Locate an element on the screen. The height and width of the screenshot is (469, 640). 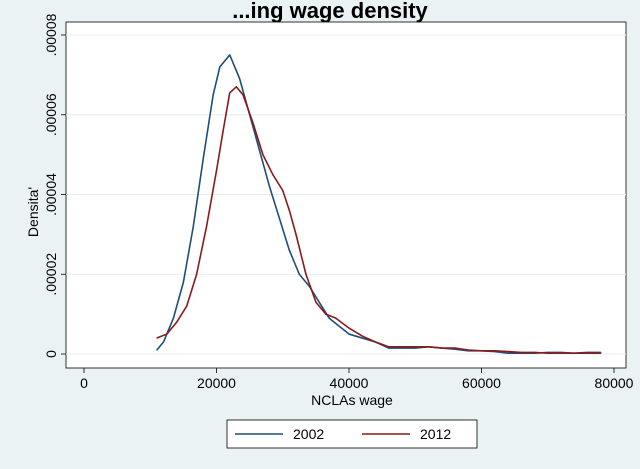
y-tick-label: .00008 is located at coordinates (51, 34).